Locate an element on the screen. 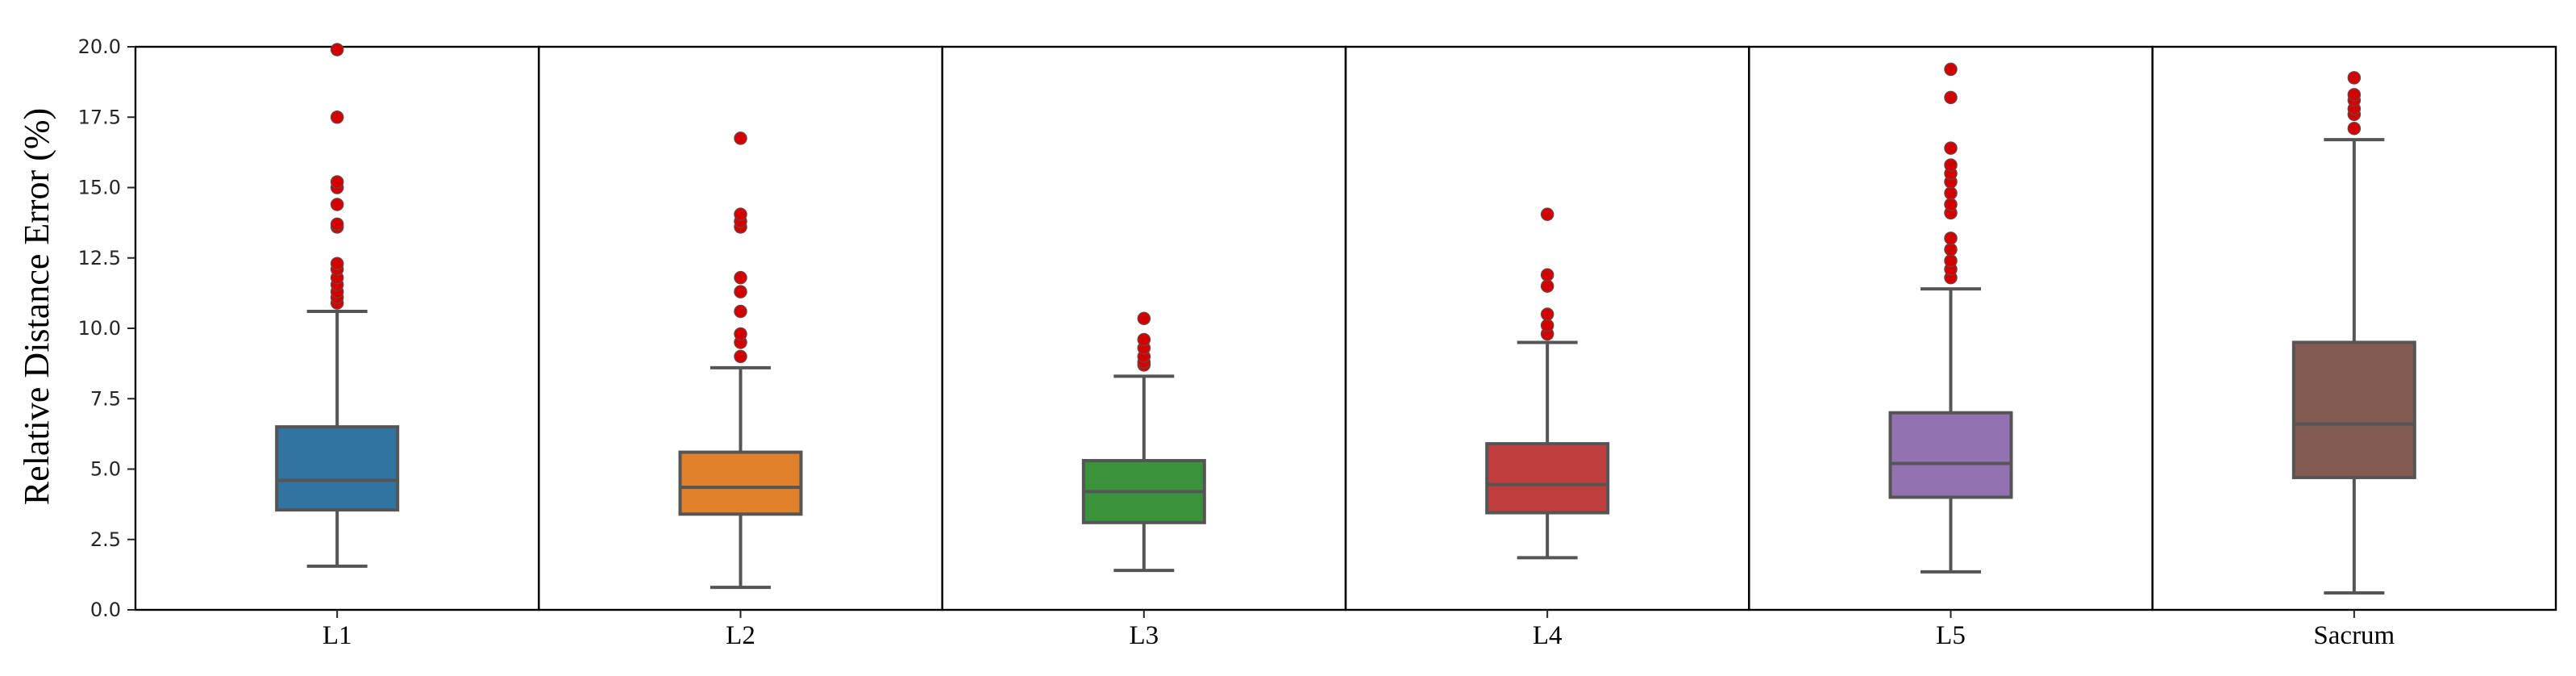  y-axis: 0.0 2.5 5.0 7.5 10.0 12.5 15.0 17.5 20.0 is located at coordinates (107, 328).